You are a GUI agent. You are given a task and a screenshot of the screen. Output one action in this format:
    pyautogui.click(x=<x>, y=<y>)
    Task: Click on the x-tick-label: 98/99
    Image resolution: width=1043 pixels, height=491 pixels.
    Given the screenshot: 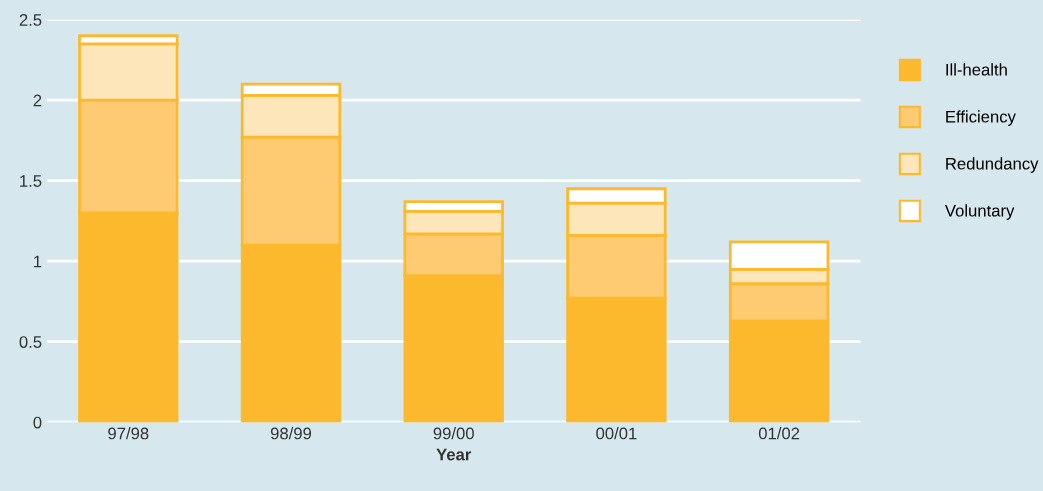 What is the action you would take?
    pyautogui.click(x=291, y=433)
    